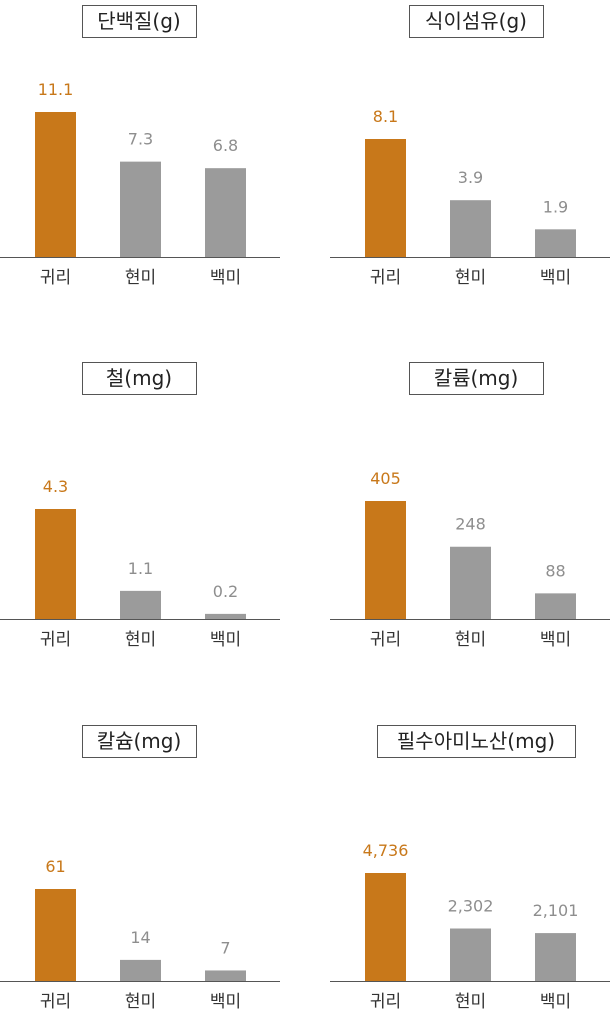 The height and width of the screenshot is (1016, 610). I want to click on data-label: 14, so click(140, 937).